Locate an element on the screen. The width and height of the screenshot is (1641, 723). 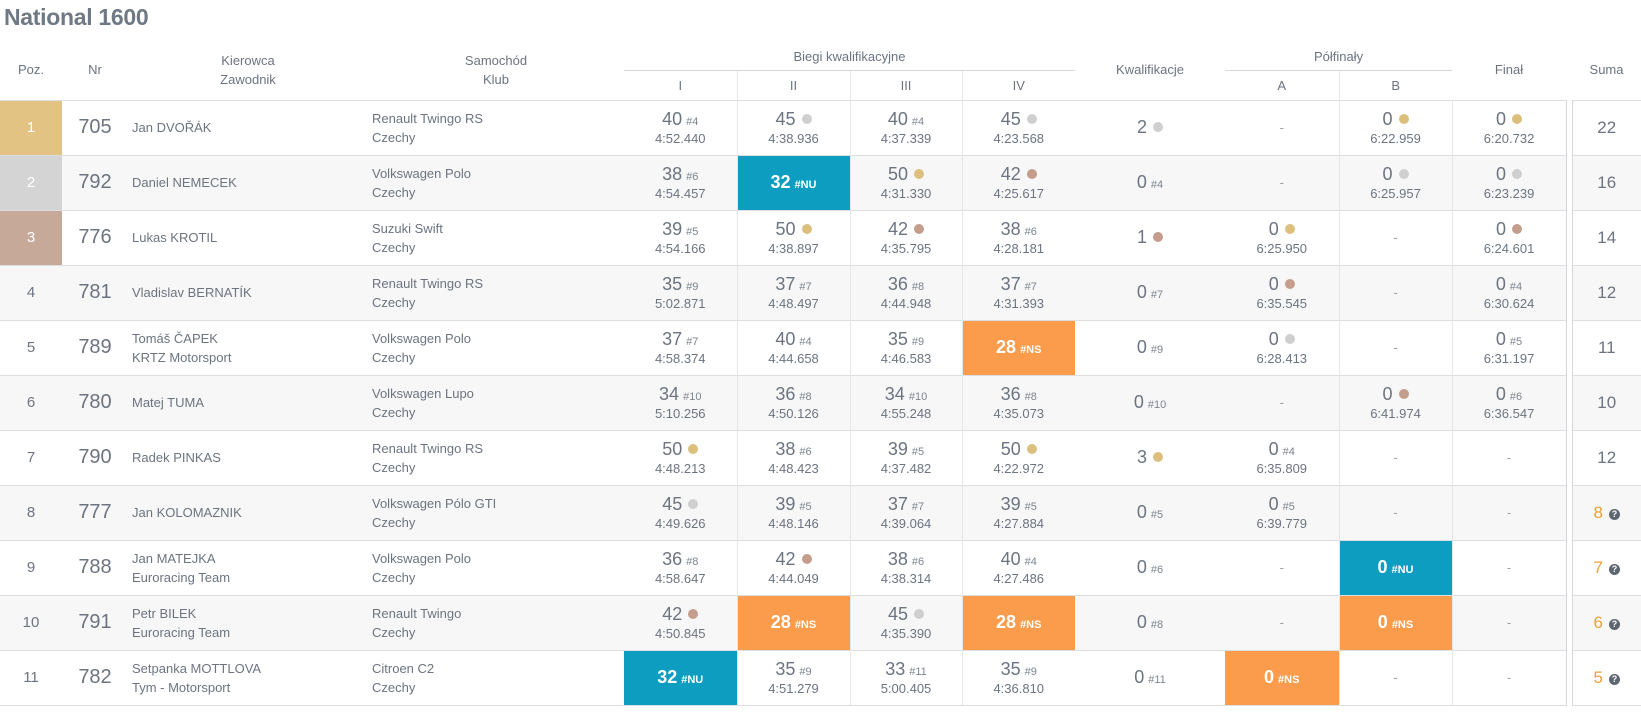
sum-cell: 22 is located at coordinates (1606, 127).